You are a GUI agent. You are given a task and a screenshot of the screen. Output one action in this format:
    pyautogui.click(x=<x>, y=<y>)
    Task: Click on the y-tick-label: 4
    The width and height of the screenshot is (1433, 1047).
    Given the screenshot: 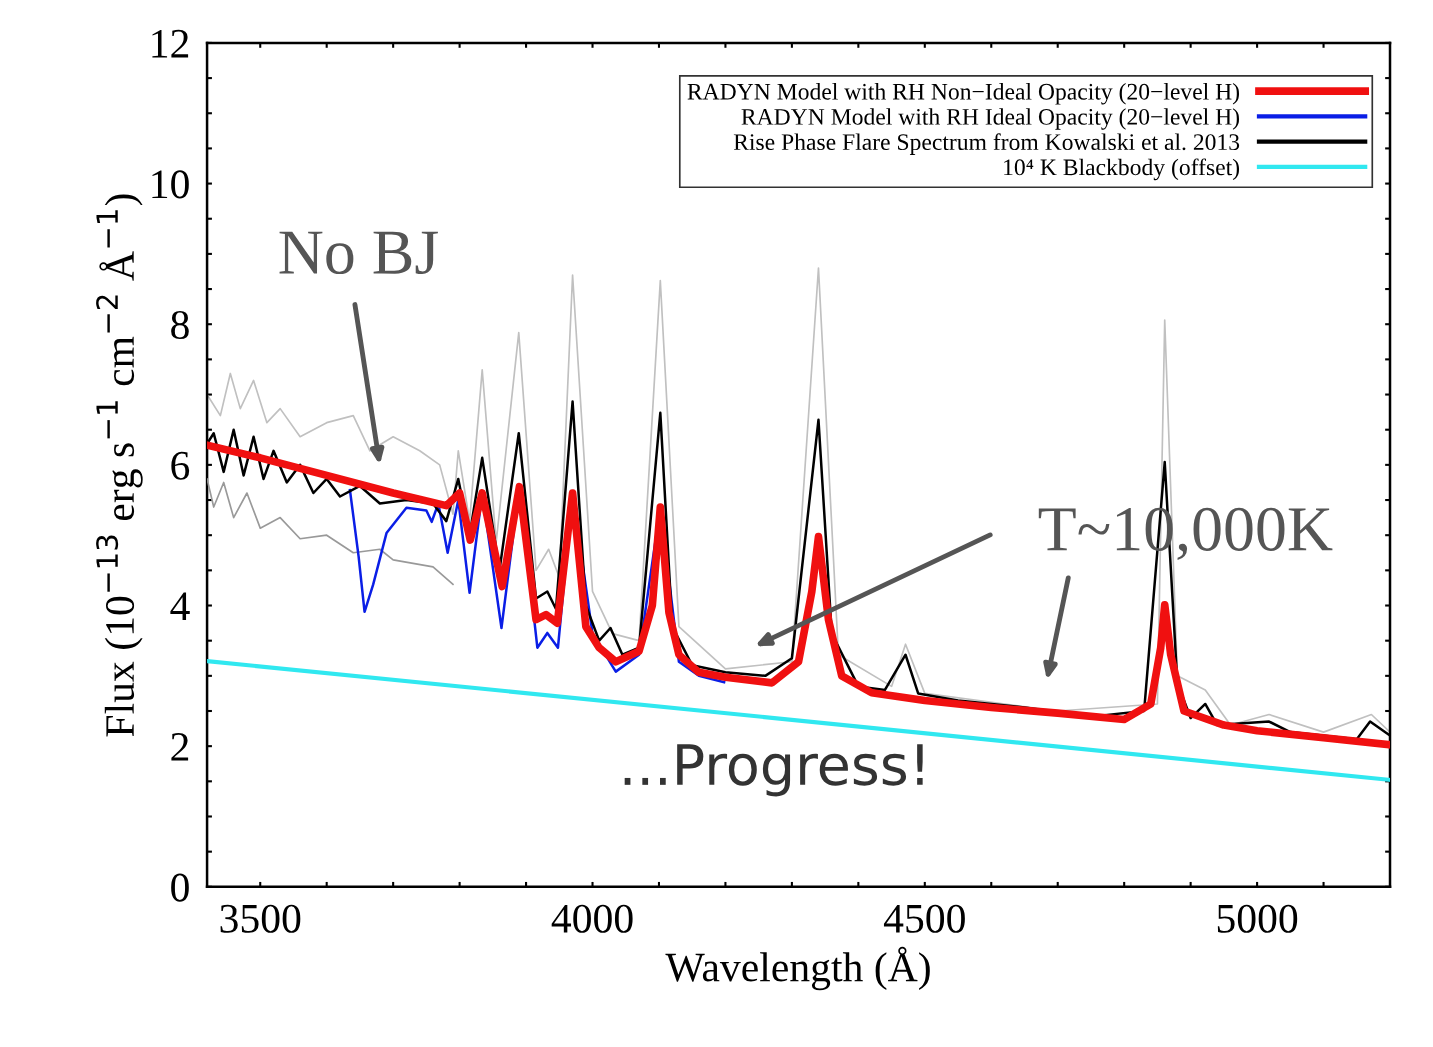 What is the action you would take?
    pyautogui.click(x=180, y=606)
    